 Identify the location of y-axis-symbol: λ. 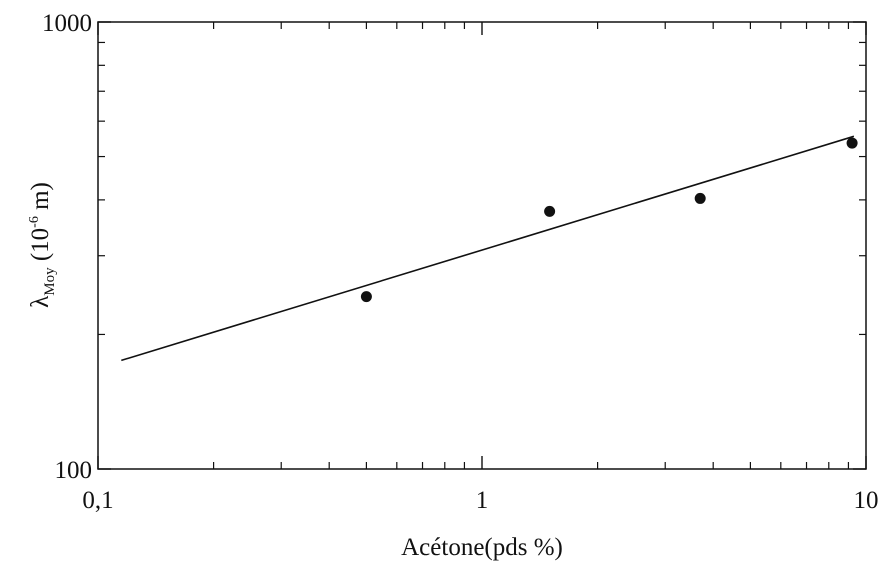
(40, 302).